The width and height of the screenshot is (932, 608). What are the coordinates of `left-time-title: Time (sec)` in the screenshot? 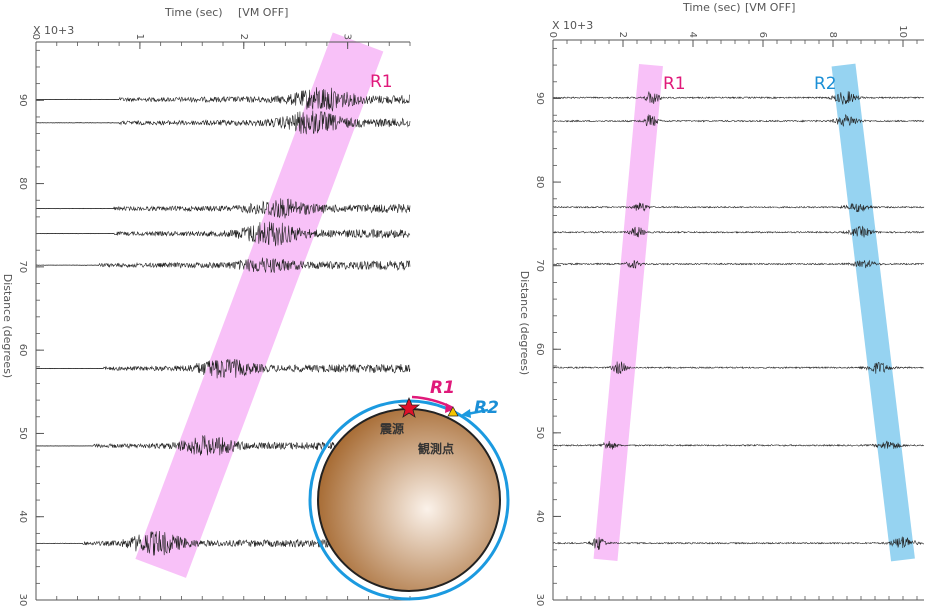 It's located at (193, 12).